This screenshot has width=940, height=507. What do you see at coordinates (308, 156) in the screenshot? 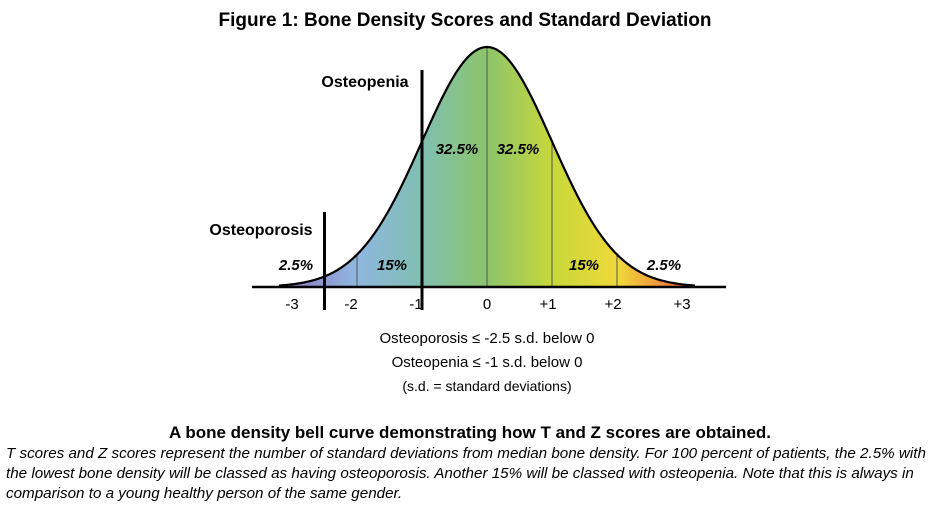
I see `threshold-labels: Osteoporosis Osteopenia` at bounding box center [308, 156].